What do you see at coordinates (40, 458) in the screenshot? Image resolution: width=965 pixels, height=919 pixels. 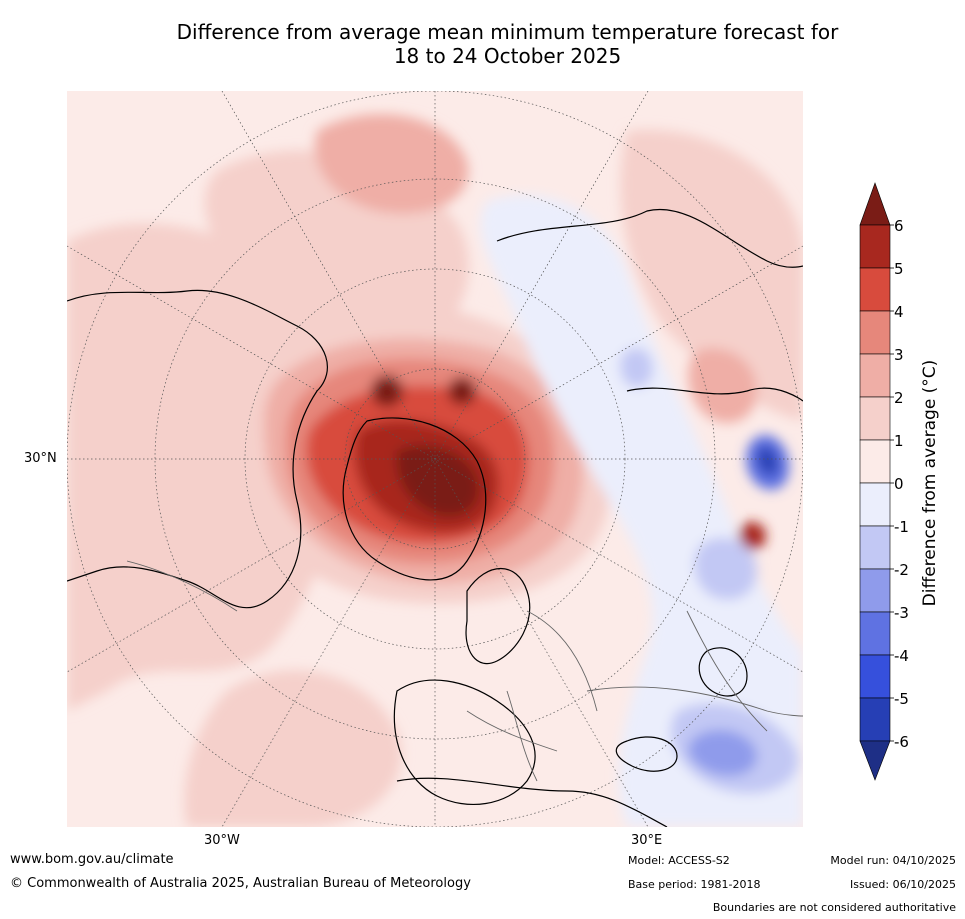 I see `lat-label-30n: 30°N` at bounding box center [40, 458].